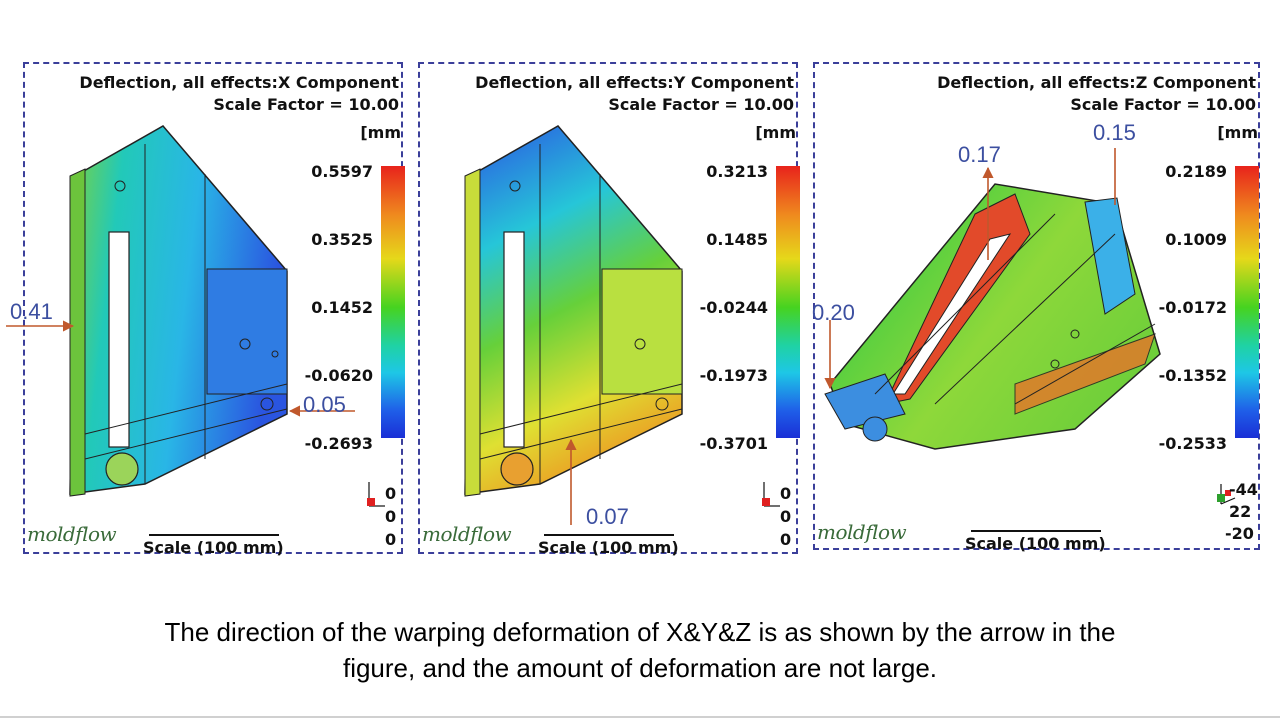 The height and width of the screenshot is (720, 1280). What do you see at coordinates (1243, 489) in the screenshot?
I see `panel-z-axis-value-1: -44` at bounding box center [1243, 489].